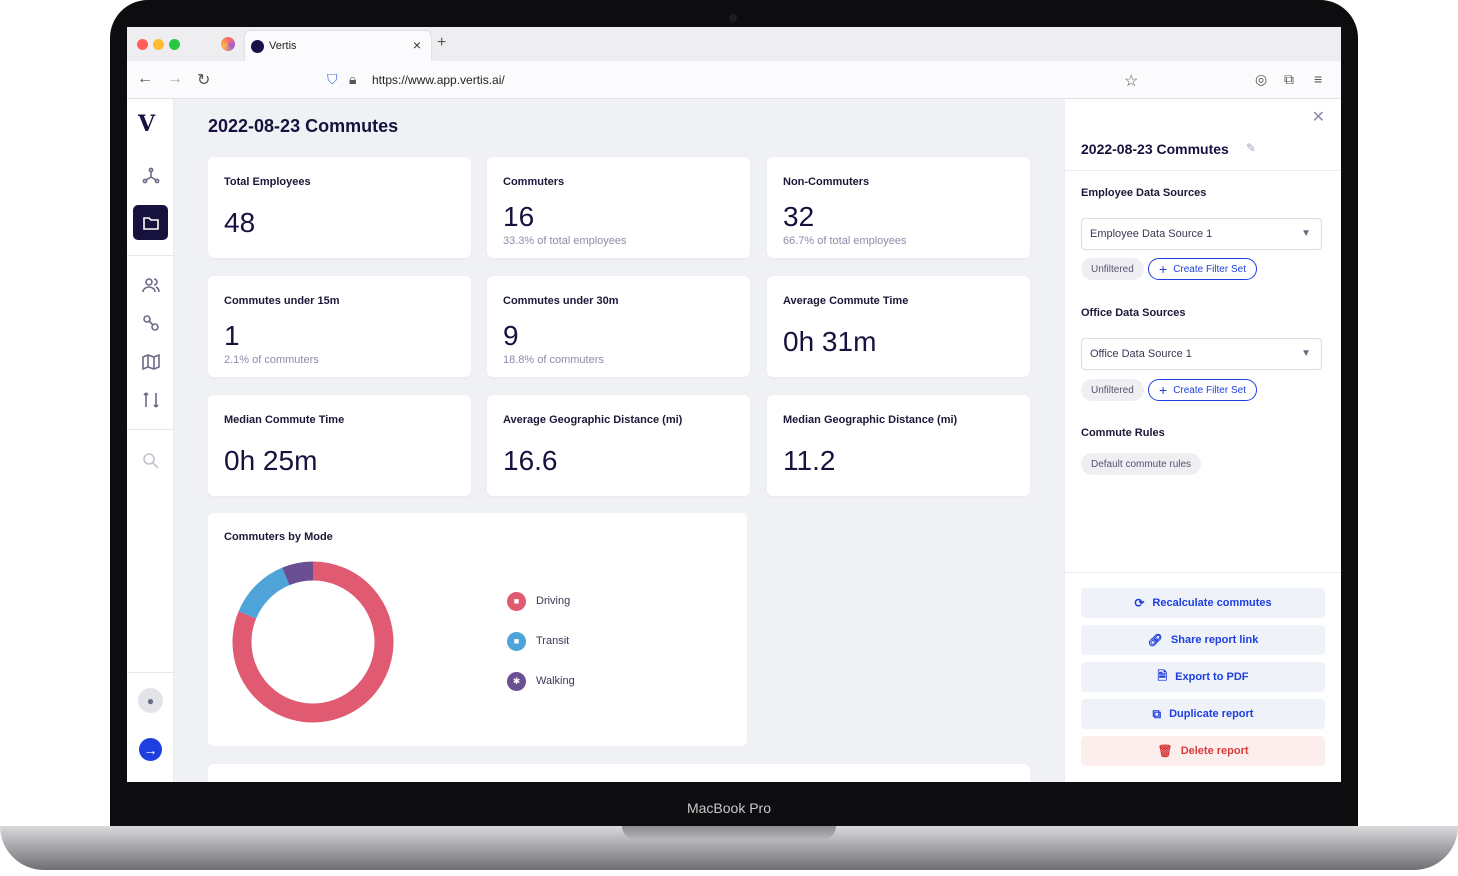  I want to click on sidebar: V ● →, so click(150, 440).